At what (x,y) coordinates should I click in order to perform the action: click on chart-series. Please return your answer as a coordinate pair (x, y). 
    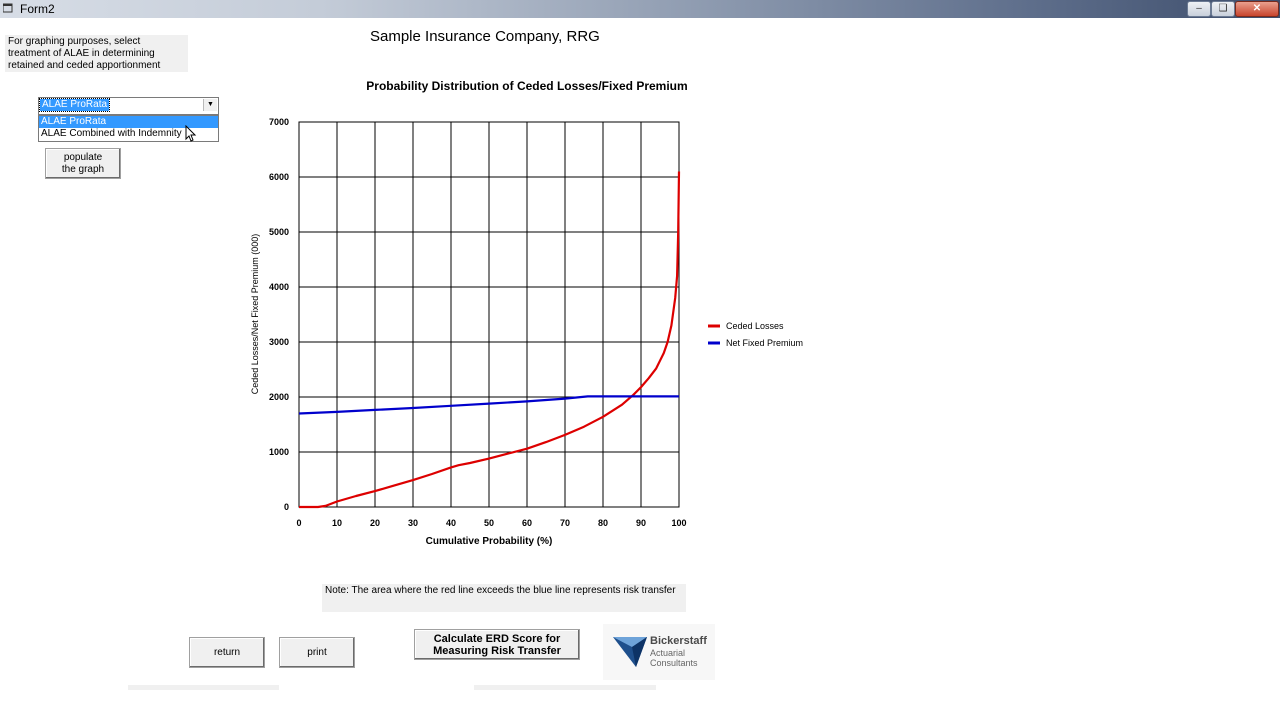
    Looking at the image, I should click on (489, 340).